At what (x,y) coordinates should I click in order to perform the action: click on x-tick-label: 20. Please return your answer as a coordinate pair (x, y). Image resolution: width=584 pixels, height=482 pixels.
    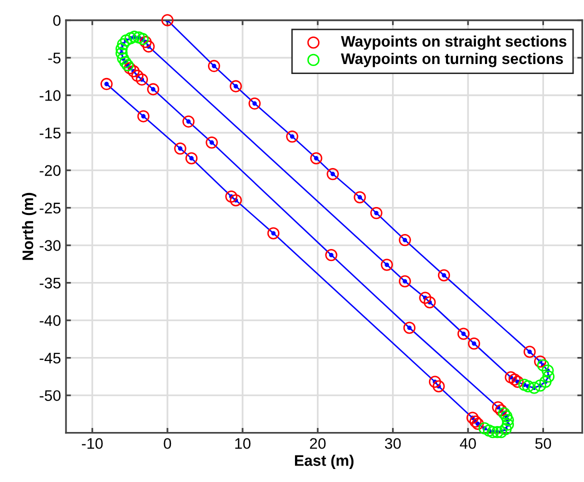
    Looking at the image, I should click on (318, 443).